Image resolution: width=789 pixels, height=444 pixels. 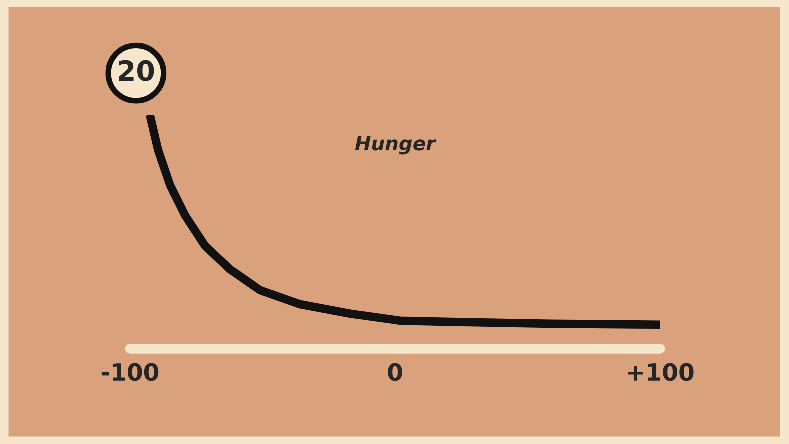 I want to click on x-tick-label: -100, so click(x=130, y=372).